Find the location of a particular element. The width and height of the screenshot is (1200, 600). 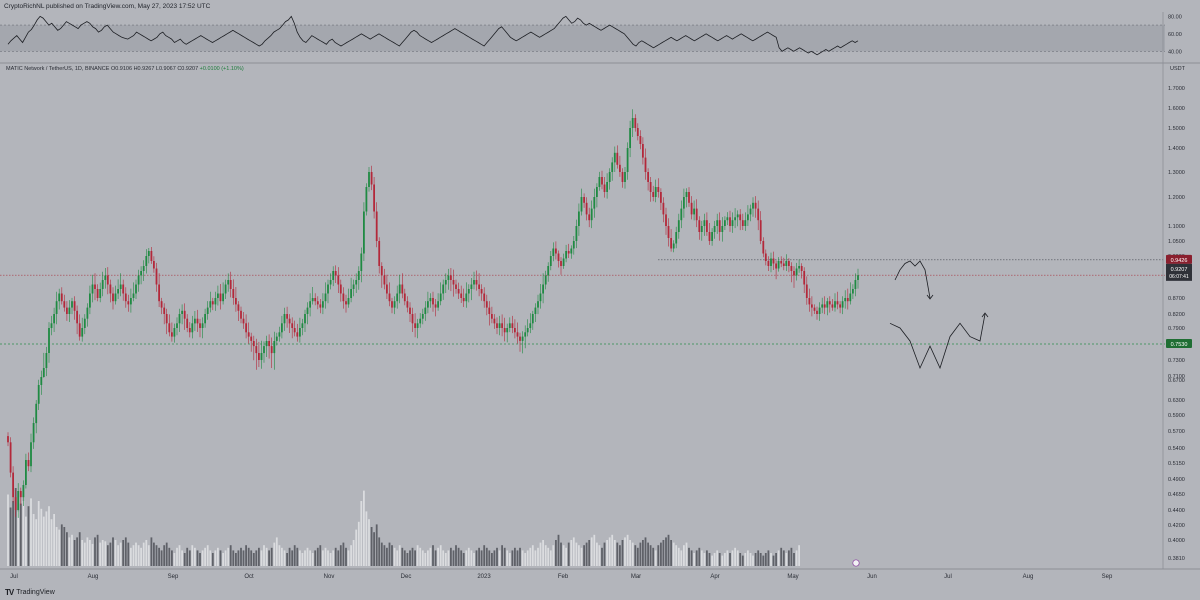

x-tick-label: Aug is located at coordinates (1028, 577).